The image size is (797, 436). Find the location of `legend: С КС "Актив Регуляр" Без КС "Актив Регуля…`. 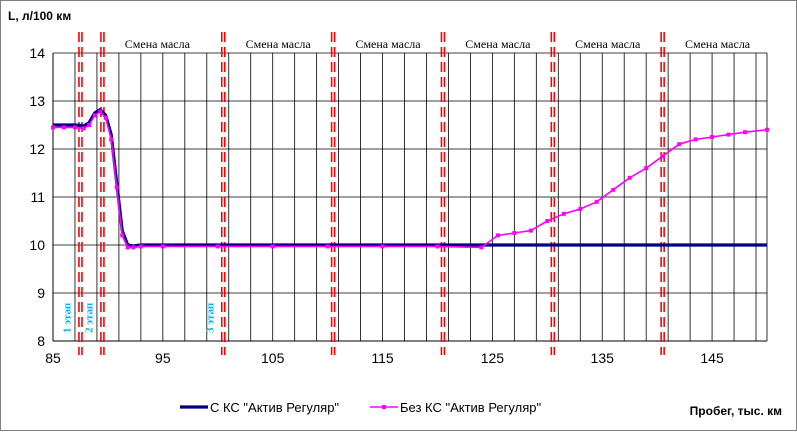

legend: С КС "Актив Регуляр" Без КС "Актив Регуля… is located at coordinates (360, 407).